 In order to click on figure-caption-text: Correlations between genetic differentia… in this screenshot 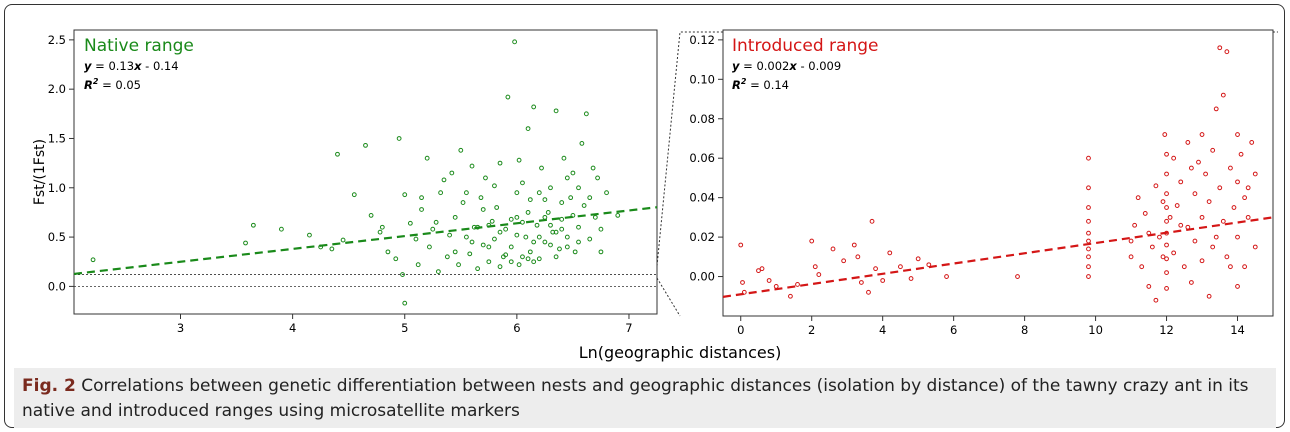, I will do `click(635, 398)`.